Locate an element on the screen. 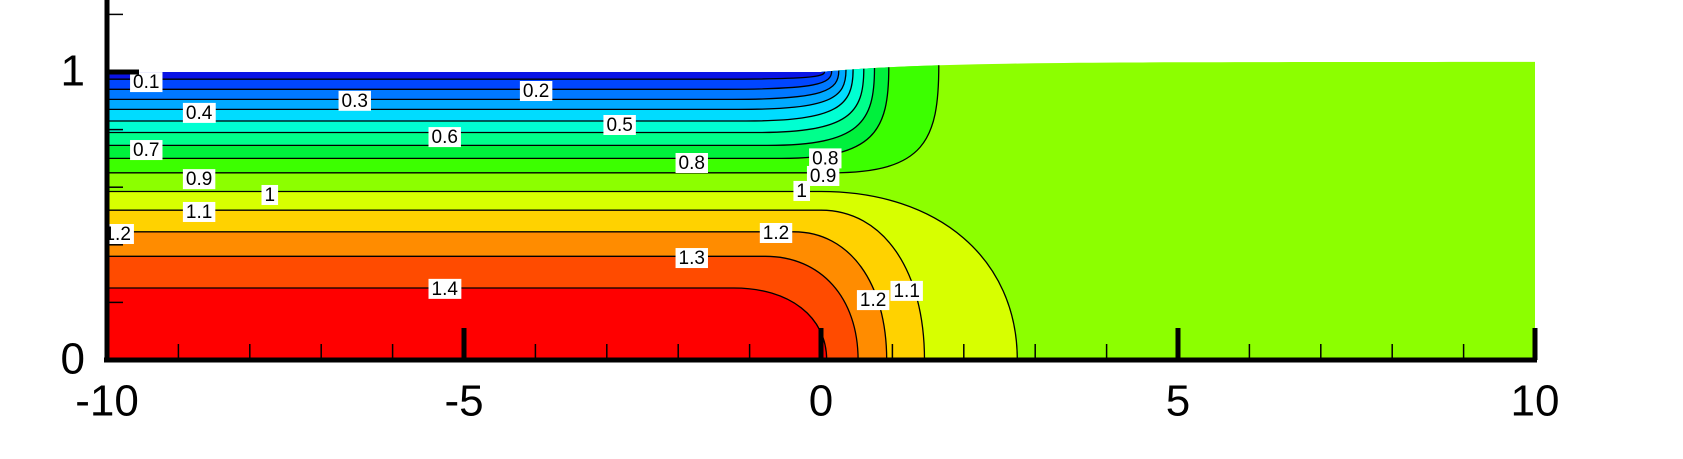 The image size is (1683, 459). contour-label: 0.3 is located at coordinates (354, 101).